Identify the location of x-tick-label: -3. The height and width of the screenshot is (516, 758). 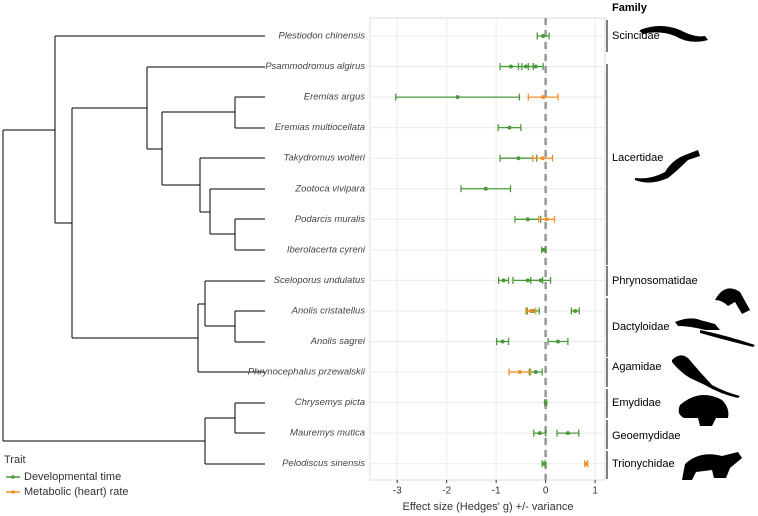
(397, 491).